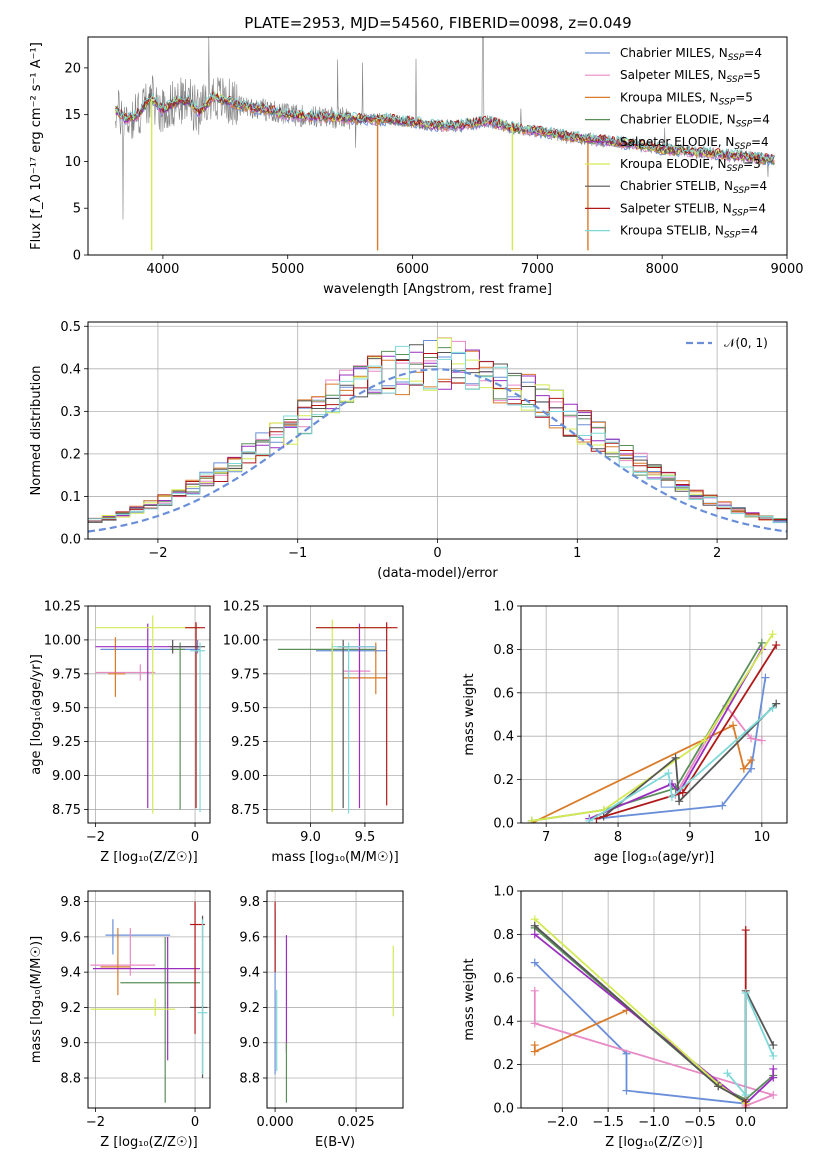 The width and height of the screenshot is (819, 1170). I want to click on spectrum-xtick-label: 5000, so click(287, 269).